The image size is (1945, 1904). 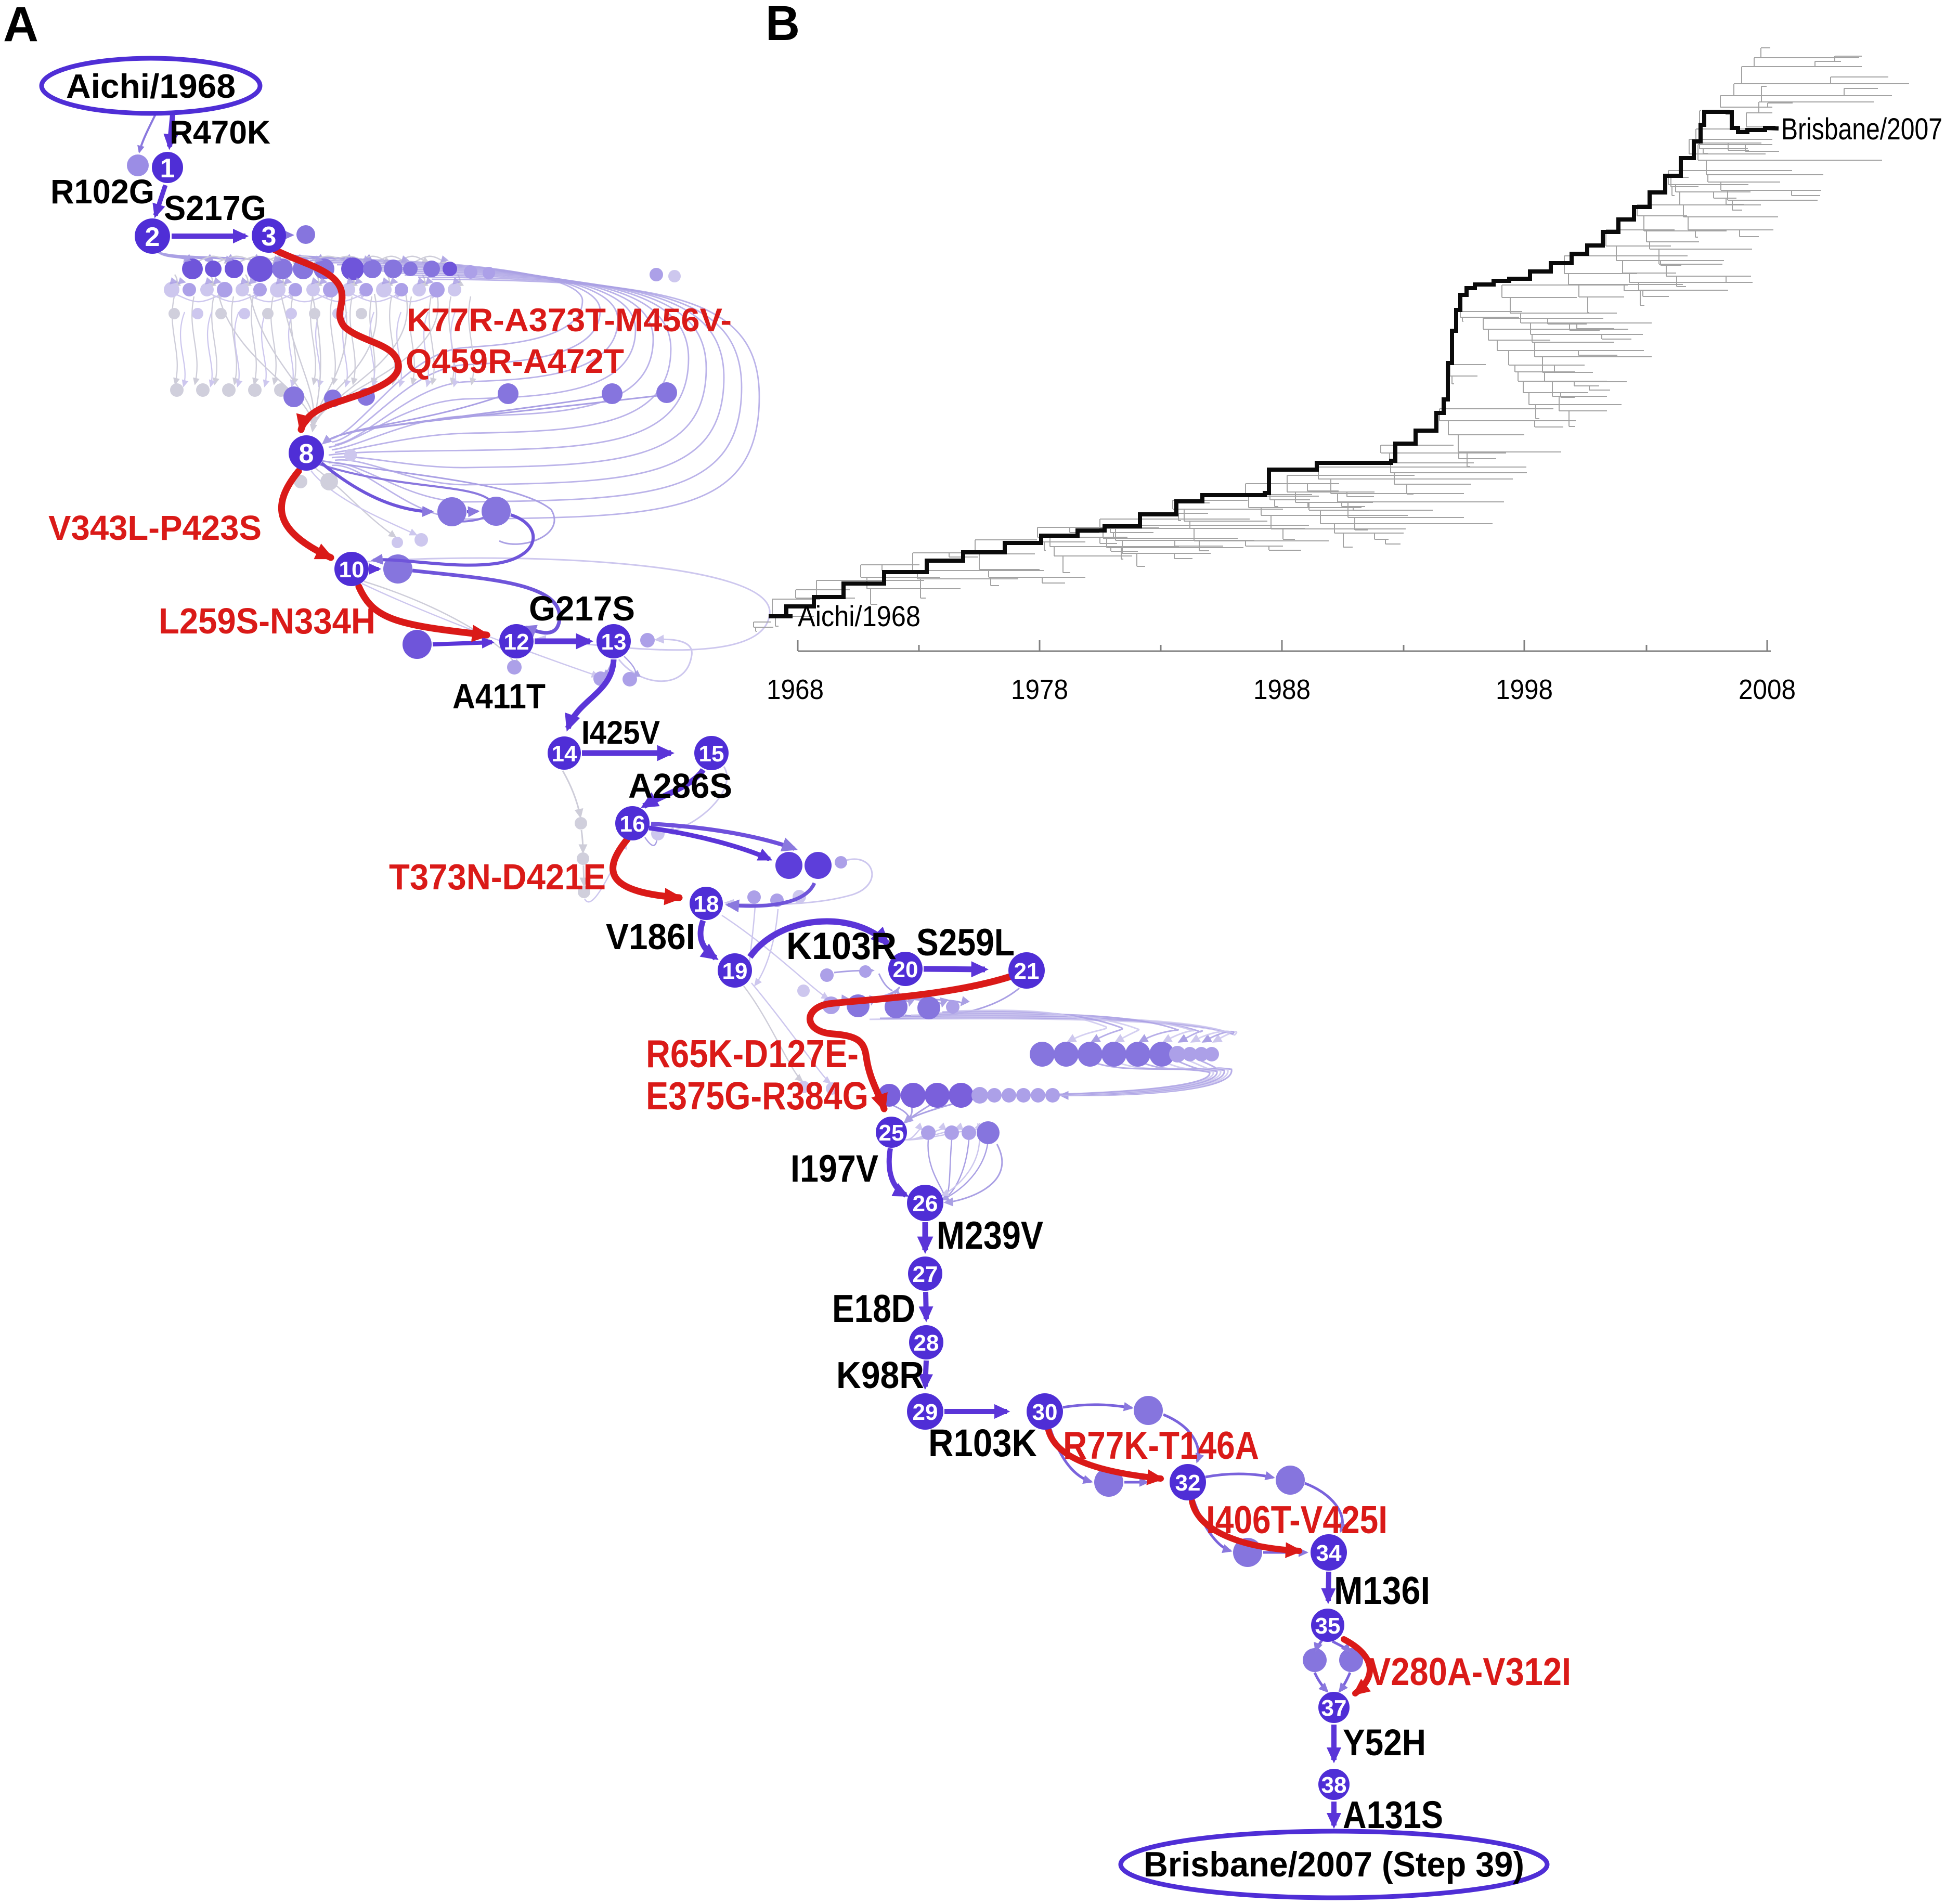 I want to click on svg-text: I197V, so click(x=834, y=1169).